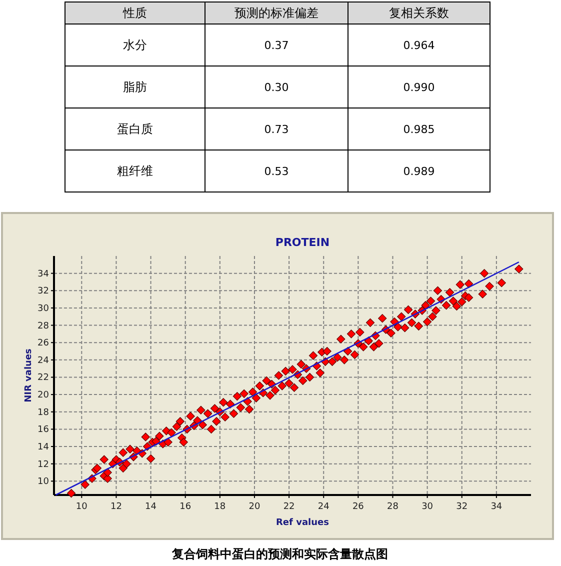 This screenshot has width=561, height=566. I want to click on text: 复相关系数, so click(419, 13).